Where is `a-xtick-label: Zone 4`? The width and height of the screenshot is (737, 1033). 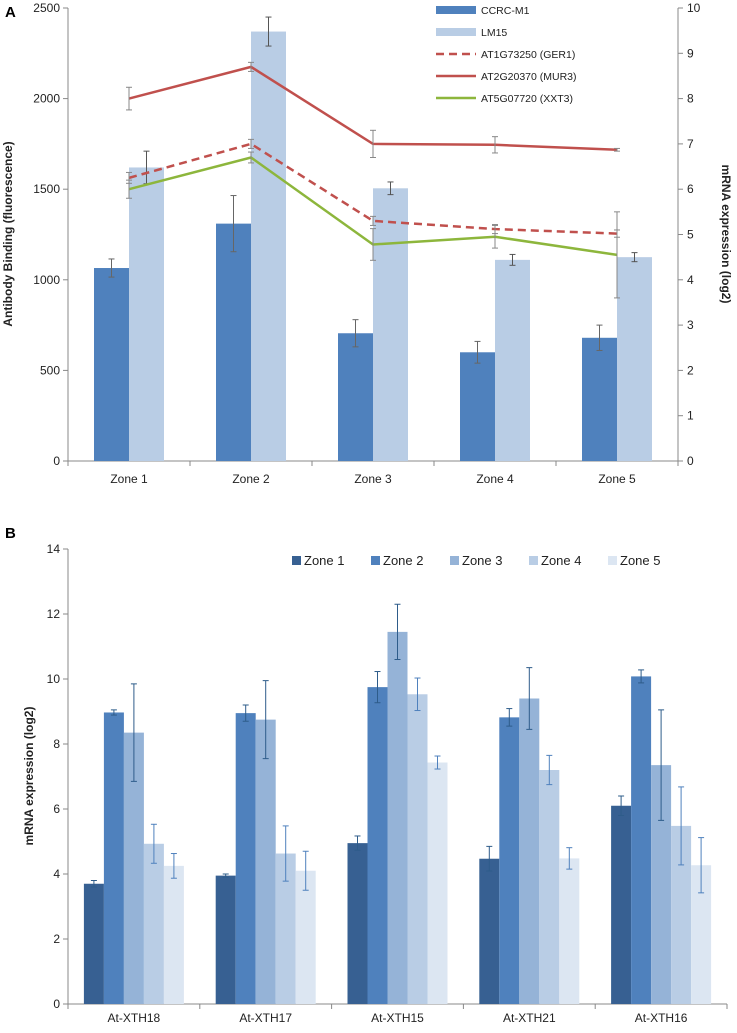 a-xtick-label: Zone 4 is located at coordinates (495, 479).